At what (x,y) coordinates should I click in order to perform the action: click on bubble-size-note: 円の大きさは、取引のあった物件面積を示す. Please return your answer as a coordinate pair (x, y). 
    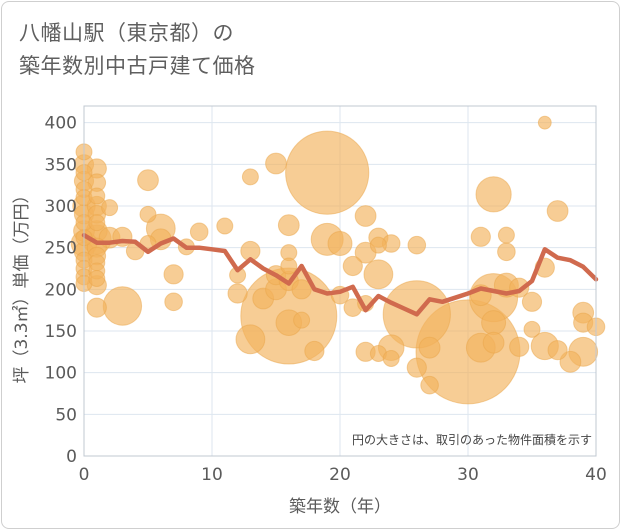
    Looking at the image, I should click on (472, 439).